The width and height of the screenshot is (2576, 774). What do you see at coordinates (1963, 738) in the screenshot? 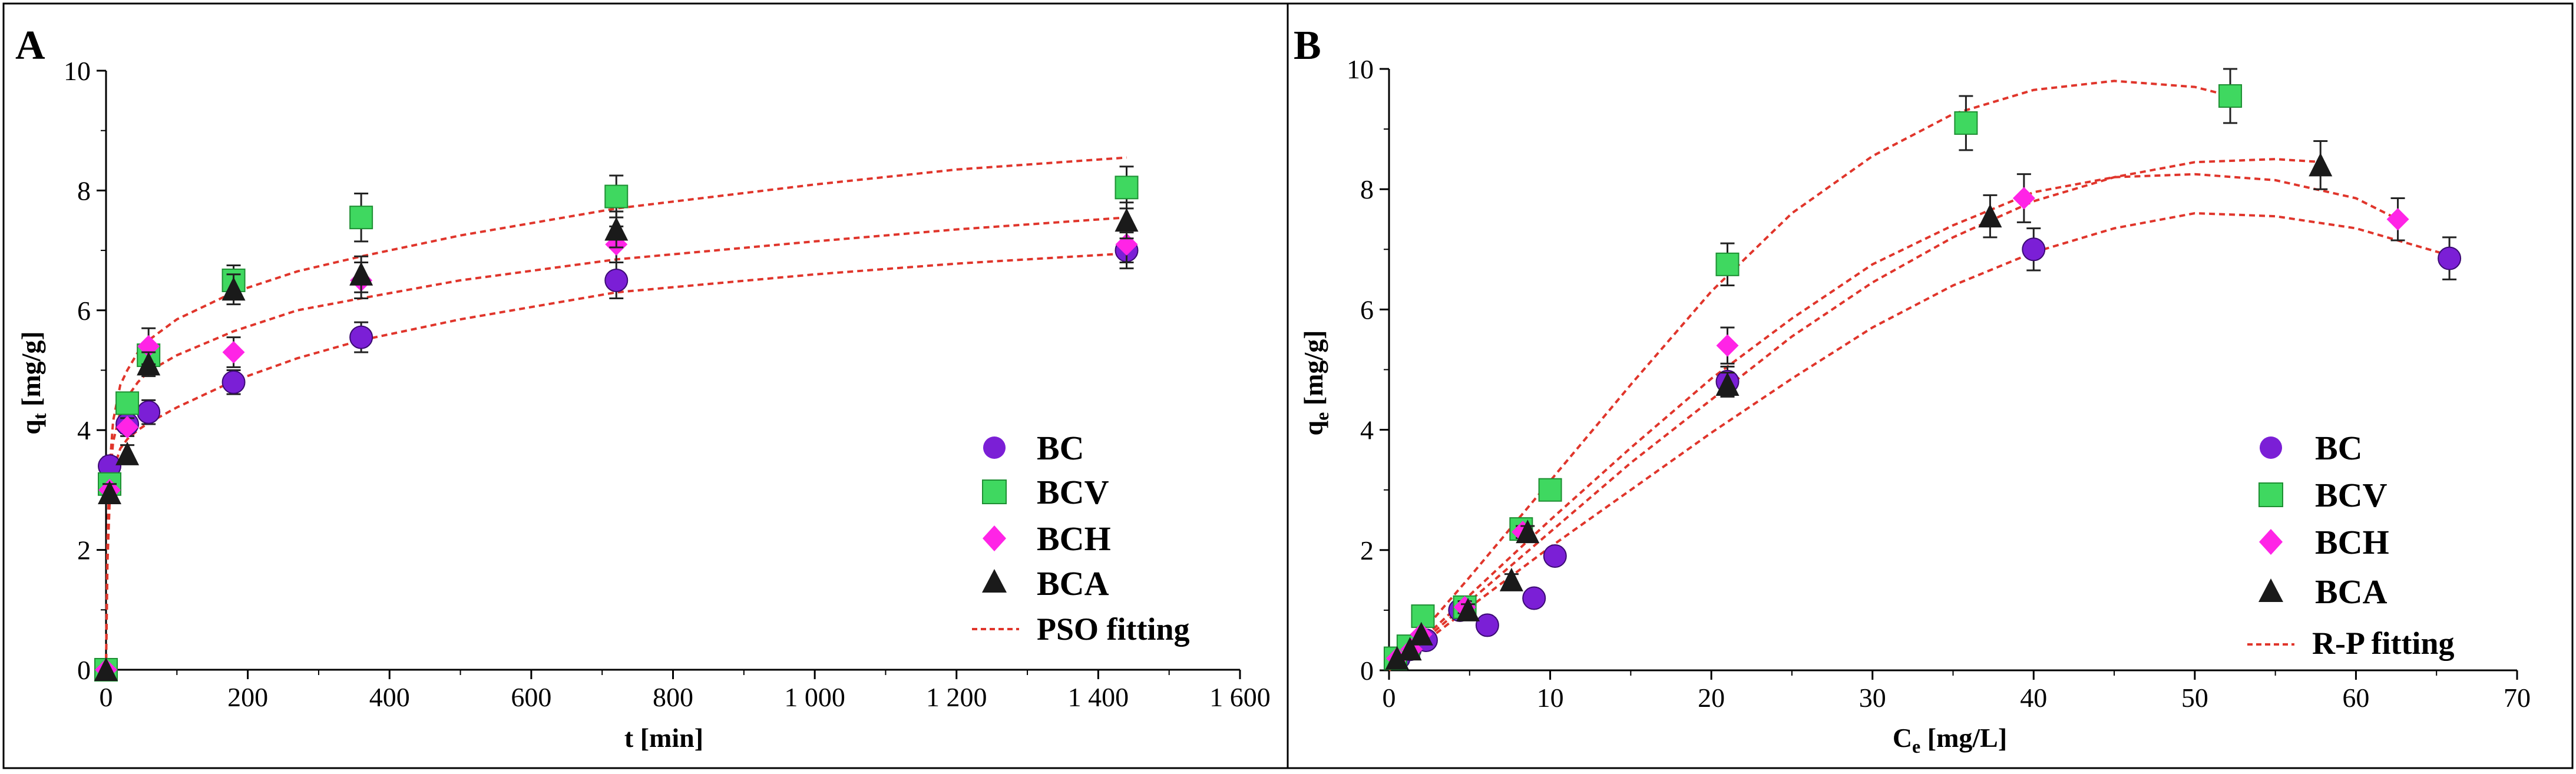
I see `panel-b-xlabel-rest: [mg/L]` at bounding box center [1963, 738].